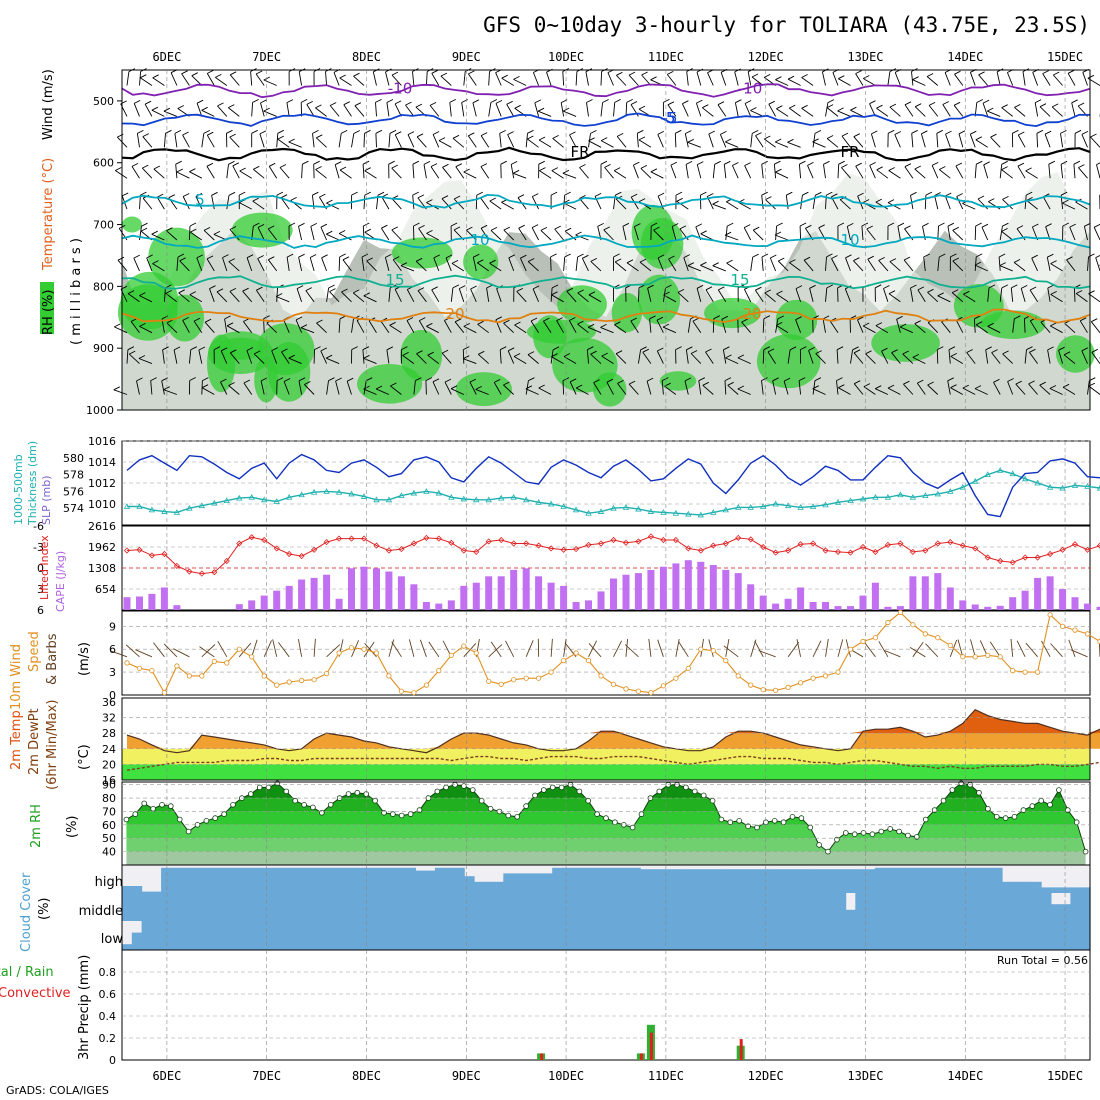 Image resolution: width=1100 pixels, height=1100 pixels. Describe the element at coordinates (73, 508) in the screenshot. I see `thickness-ytick-label: 574` at that location.